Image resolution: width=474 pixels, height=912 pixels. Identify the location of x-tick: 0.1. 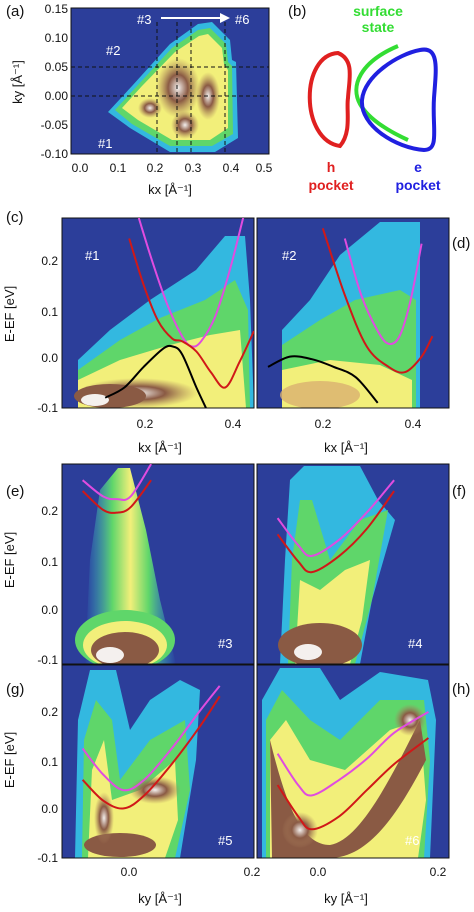
(118, 168).